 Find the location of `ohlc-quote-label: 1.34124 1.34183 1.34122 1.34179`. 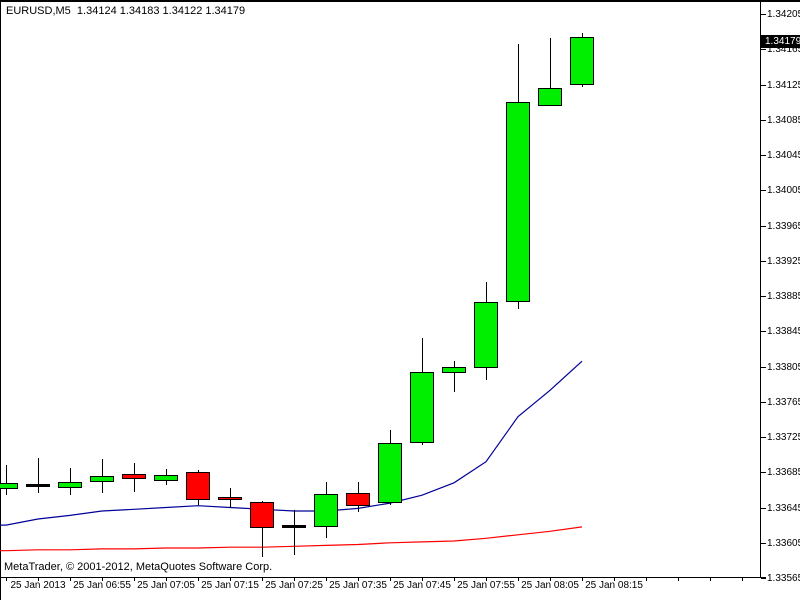

ohlc-quote-label: 1.34124 1.34183 1.34122 1.34179 is located at coordinates (161, 11).